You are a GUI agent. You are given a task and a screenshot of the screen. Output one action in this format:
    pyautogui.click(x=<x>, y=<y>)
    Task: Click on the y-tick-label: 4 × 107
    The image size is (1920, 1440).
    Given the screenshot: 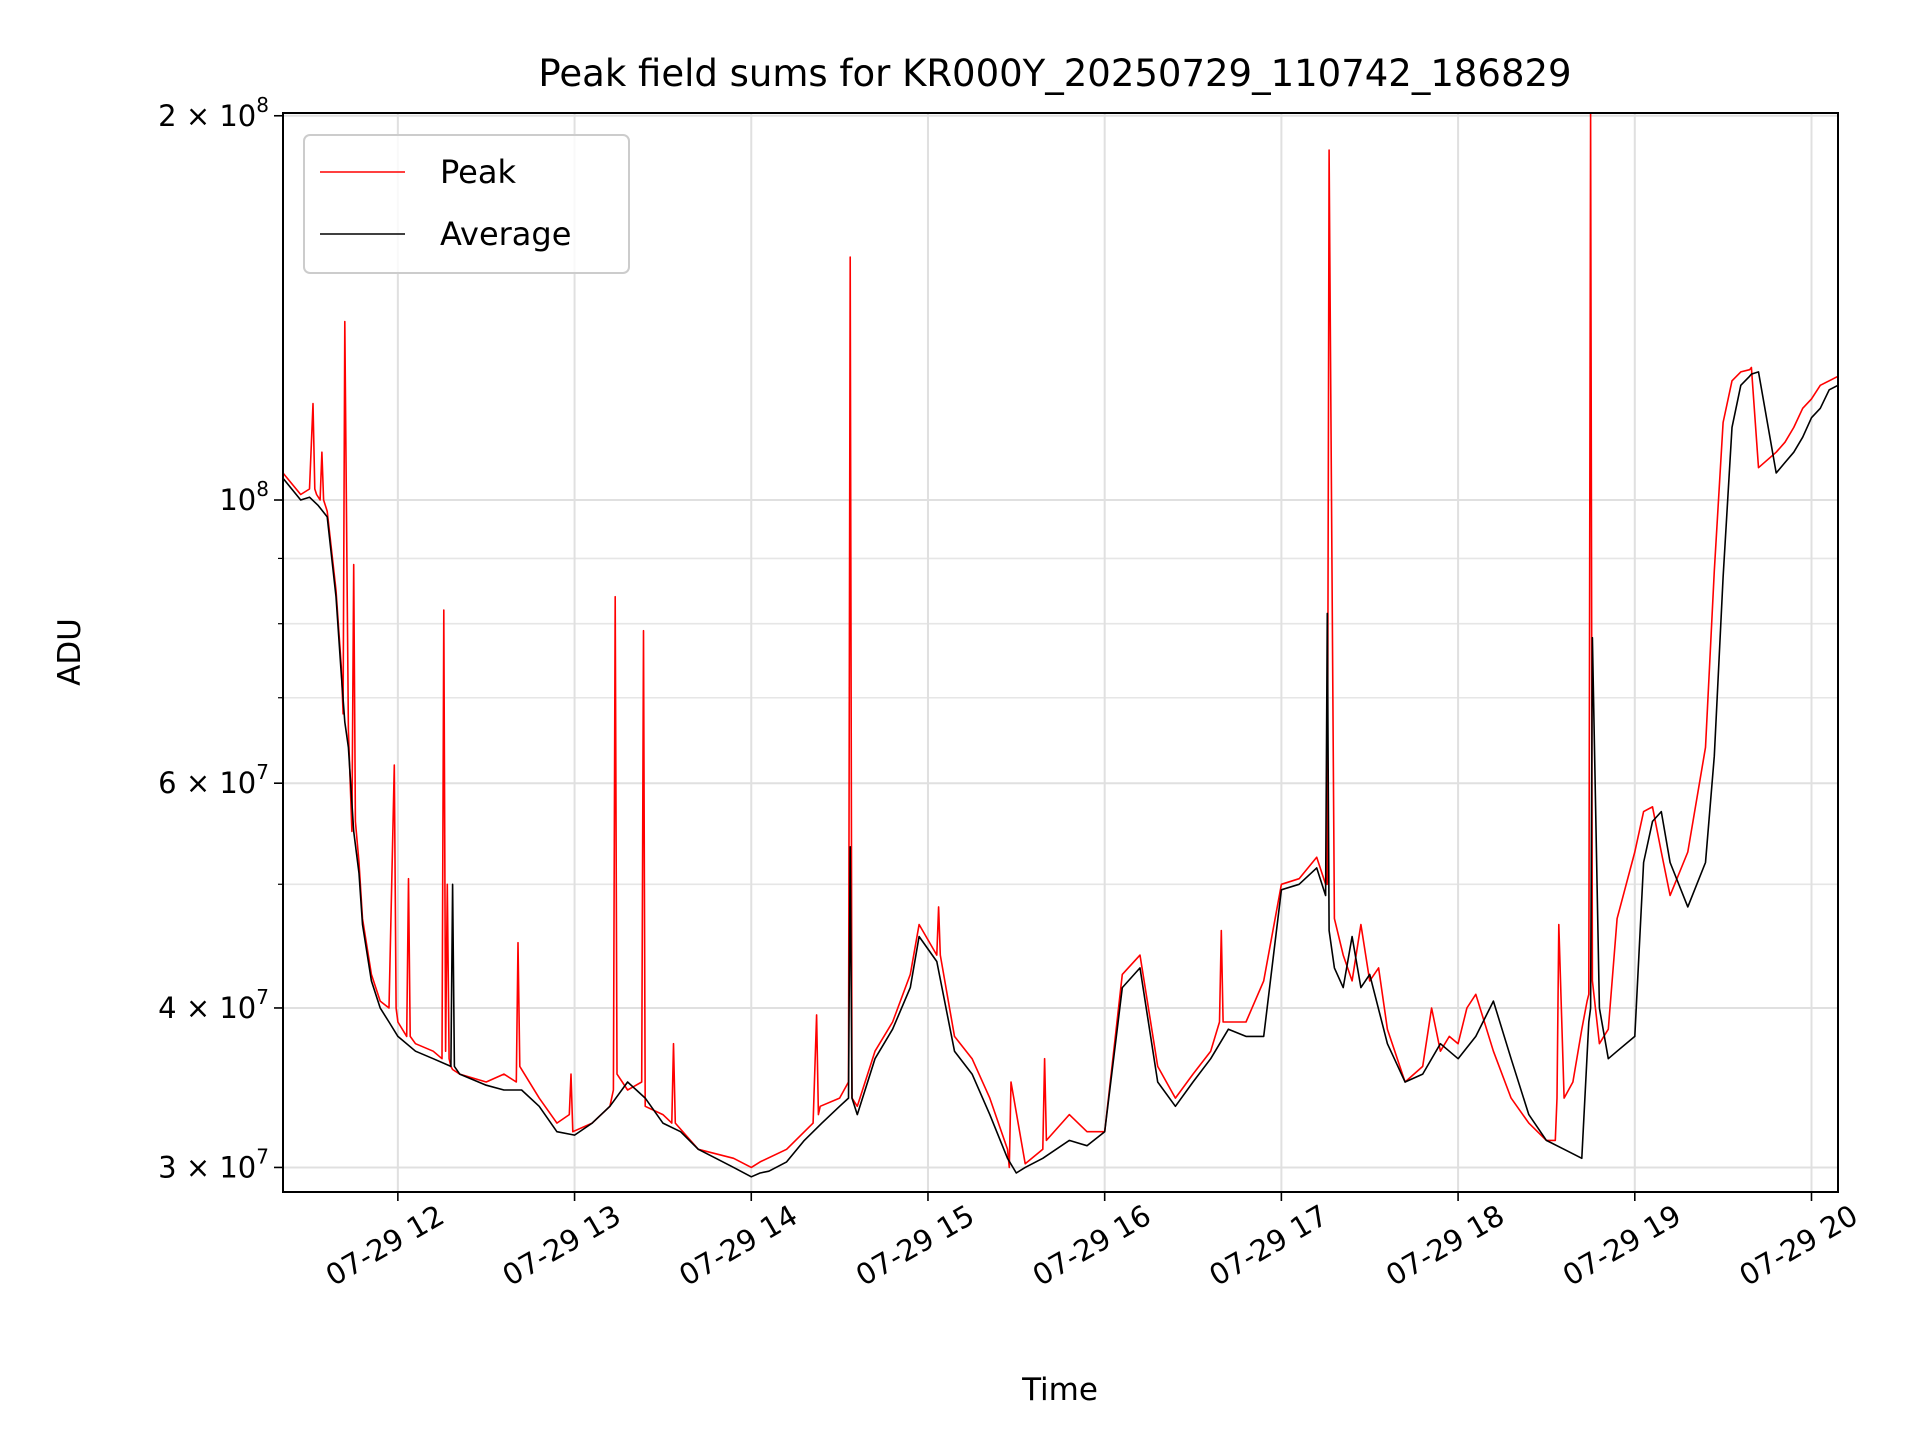 What is the action you would take?
    pyautogui.click(x=213, y=1005)
    